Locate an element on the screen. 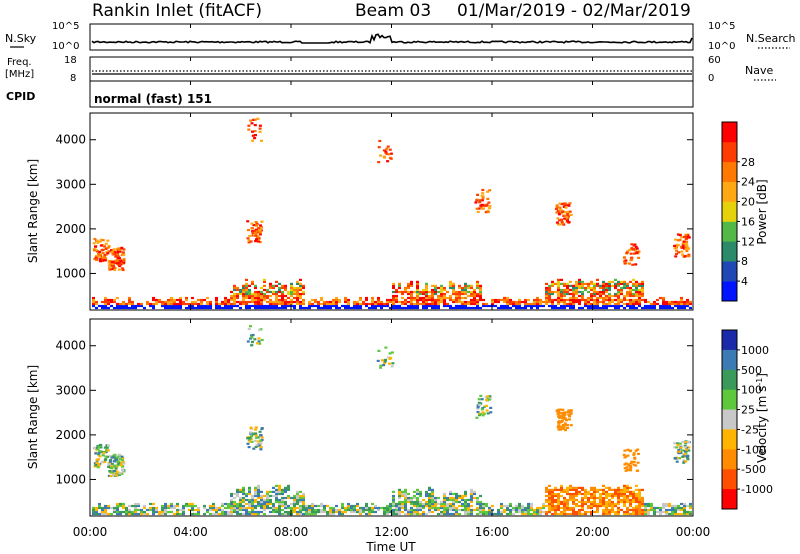  colorbar-tick-label: -25 is located at coordinates (750, 429).